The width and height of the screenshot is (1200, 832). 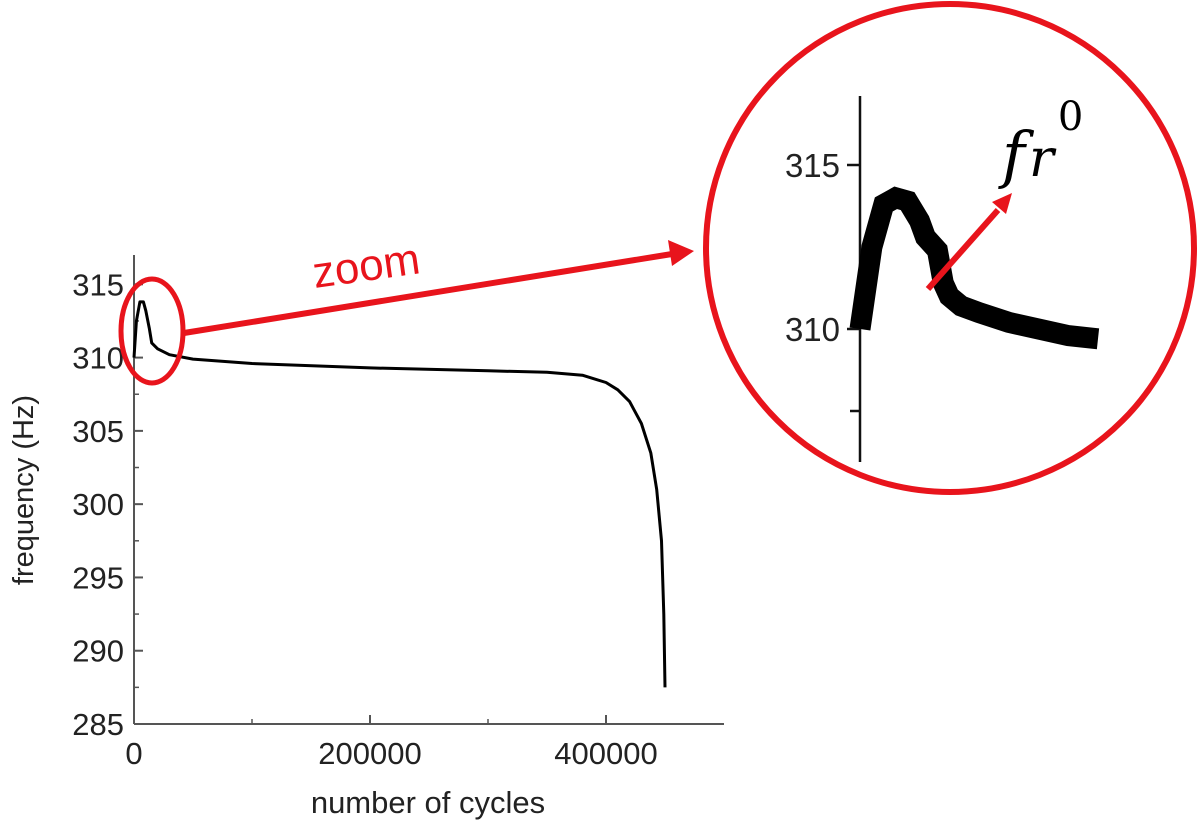 I want to click on x-axis-ticks: 0 200000 400000, so click(x=391, y=743).